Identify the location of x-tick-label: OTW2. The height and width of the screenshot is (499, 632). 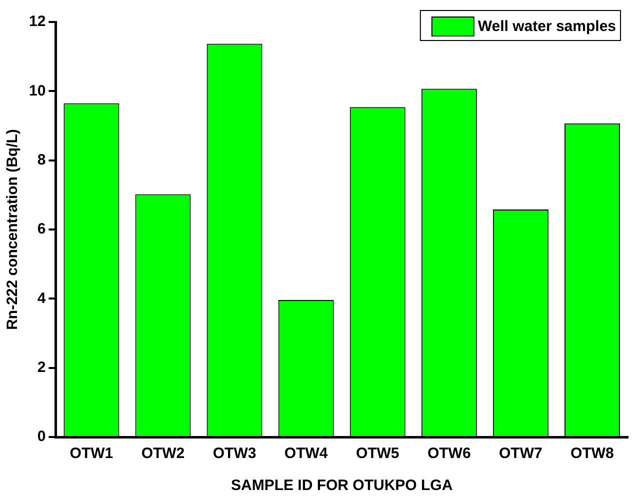
(163, 453).